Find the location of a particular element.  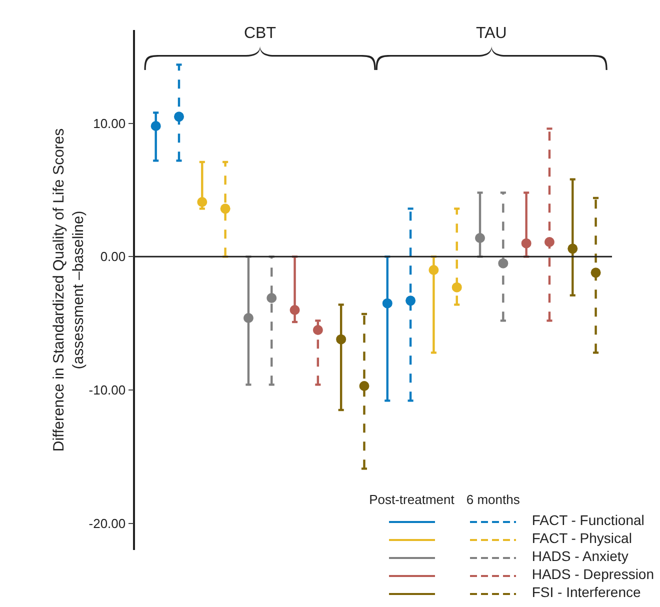

legend-label: FACT - Functional is located at coordinates (588, 520).